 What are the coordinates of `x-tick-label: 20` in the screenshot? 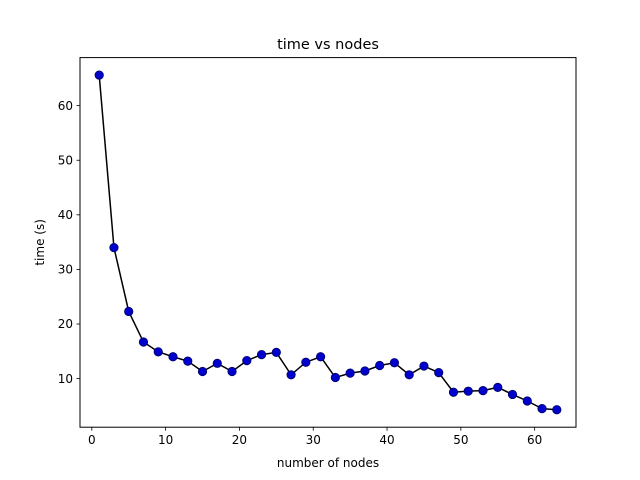 It's located at (239, 440).